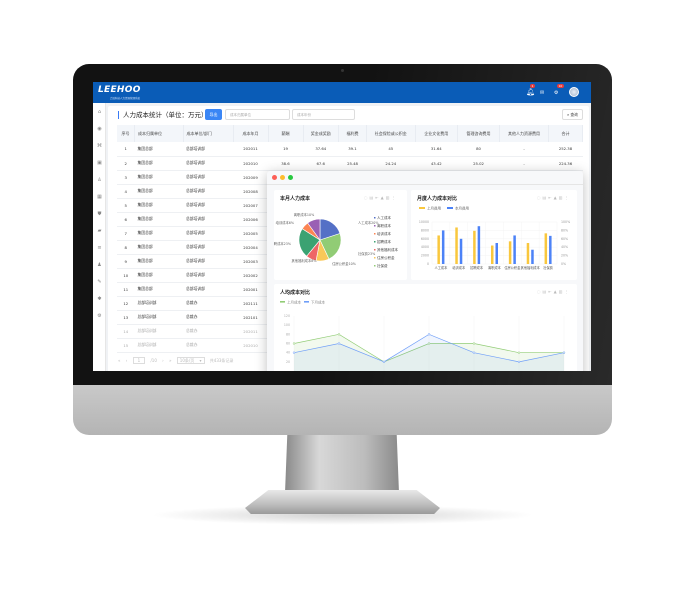 The height and width of the screenshot is (596, 680). Describe the element at coordinates (99, 112) in the screenshot. I see `home-icon: ⌂` at that location.